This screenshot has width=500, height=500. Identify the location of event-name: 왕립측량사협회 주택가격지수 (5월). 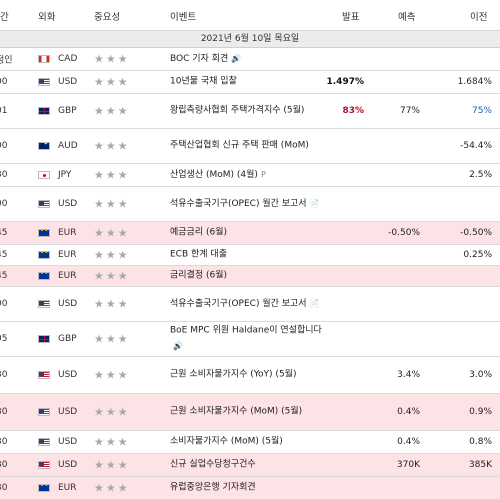
(246, 111).